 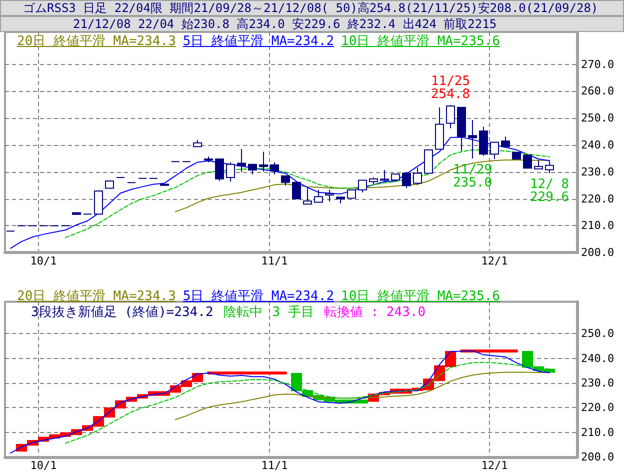 I want to click on annotation: 11/29 235.0, so click(x=472, y=176).